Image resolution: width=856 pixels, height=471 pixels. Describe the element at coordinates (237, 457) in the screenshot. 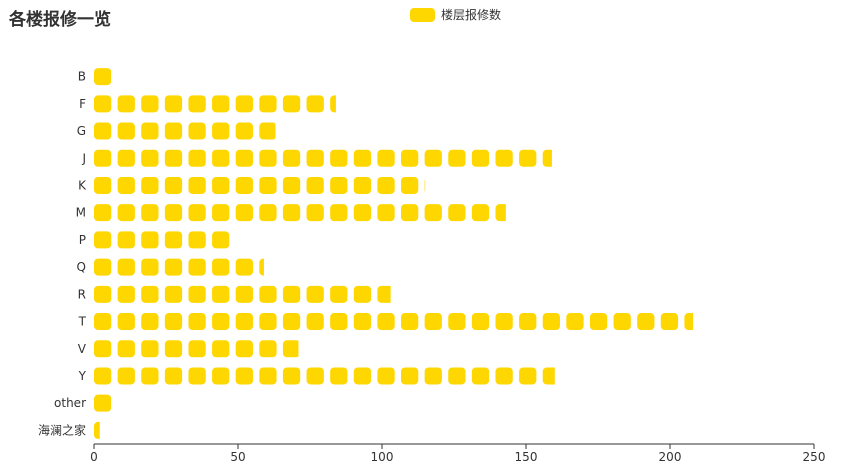

I see `x-tick-label: 50` at that location.